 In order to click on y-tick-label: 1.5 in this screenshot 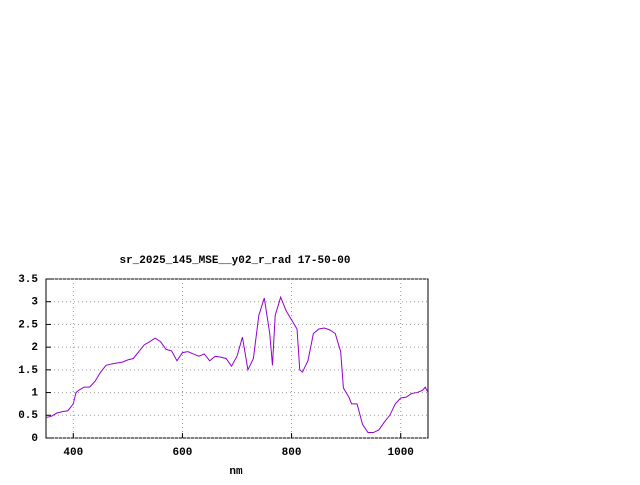, I will do `click(28, 371)`.